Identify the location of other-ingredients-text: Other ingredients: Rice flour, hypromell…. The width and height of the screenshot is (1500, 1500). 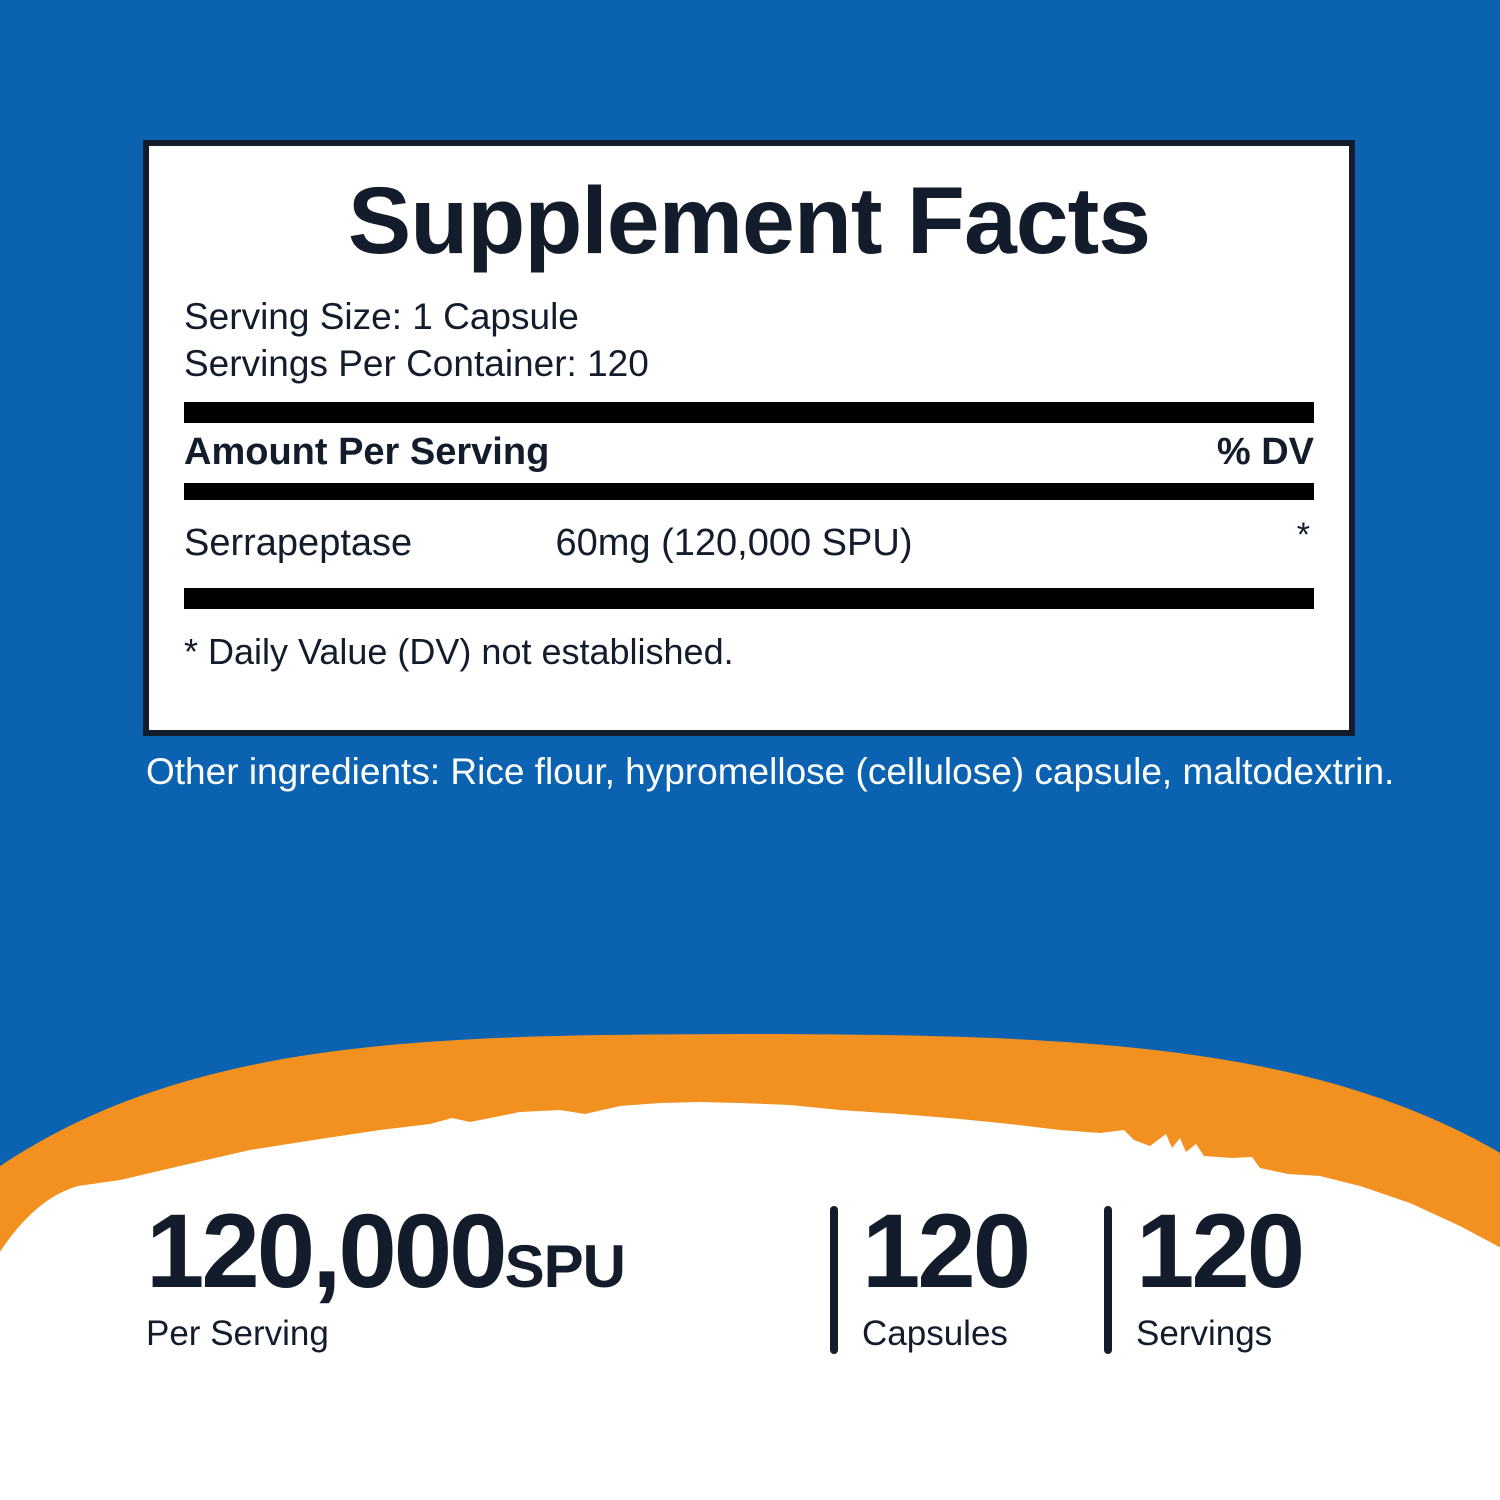
(770, 771).